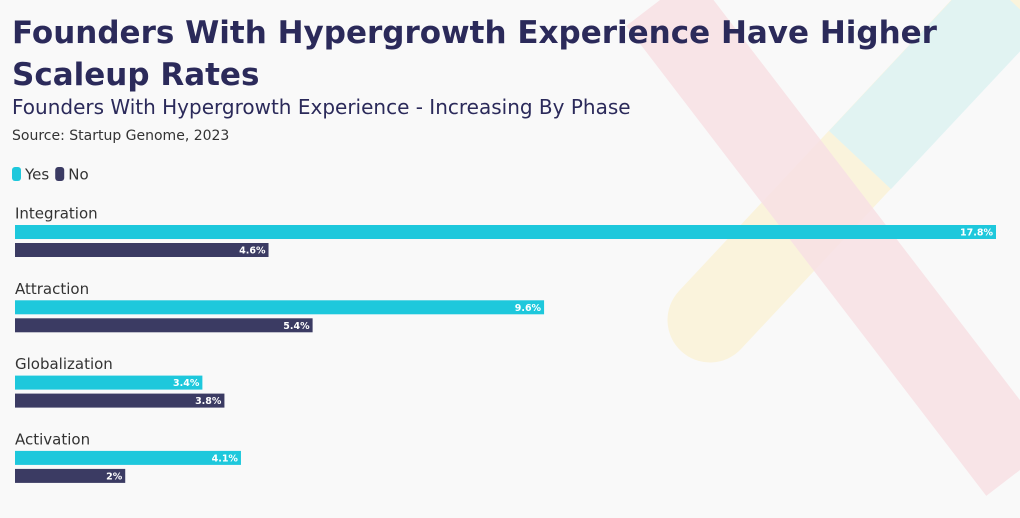 The width and height of the screenshot is (1020, 518). I want to click on category-label: Globalization, so click(64, 364).